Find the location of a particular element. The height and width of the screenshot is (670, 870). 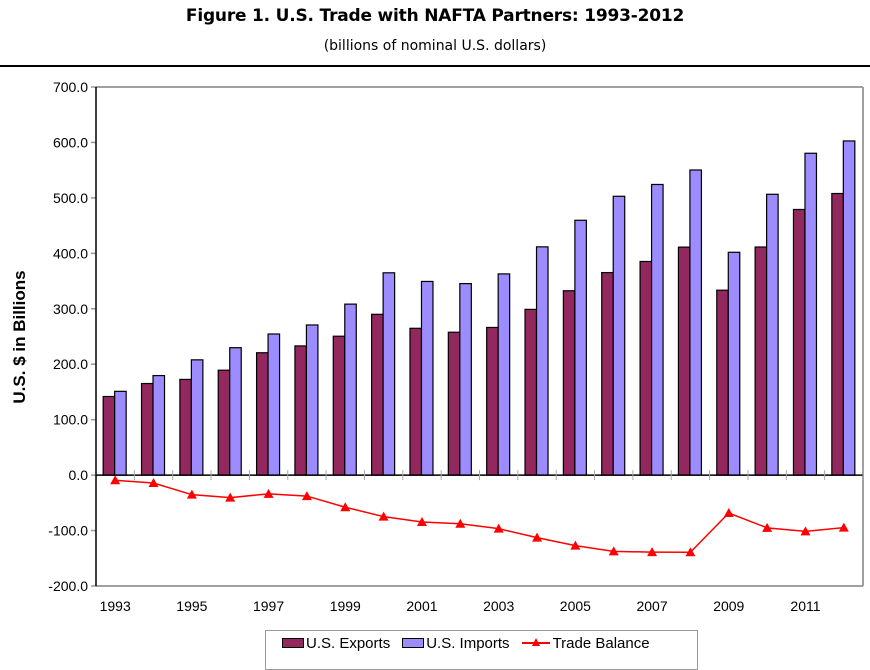

trade-balance-point-2005 is located at coordinates (575, 545).